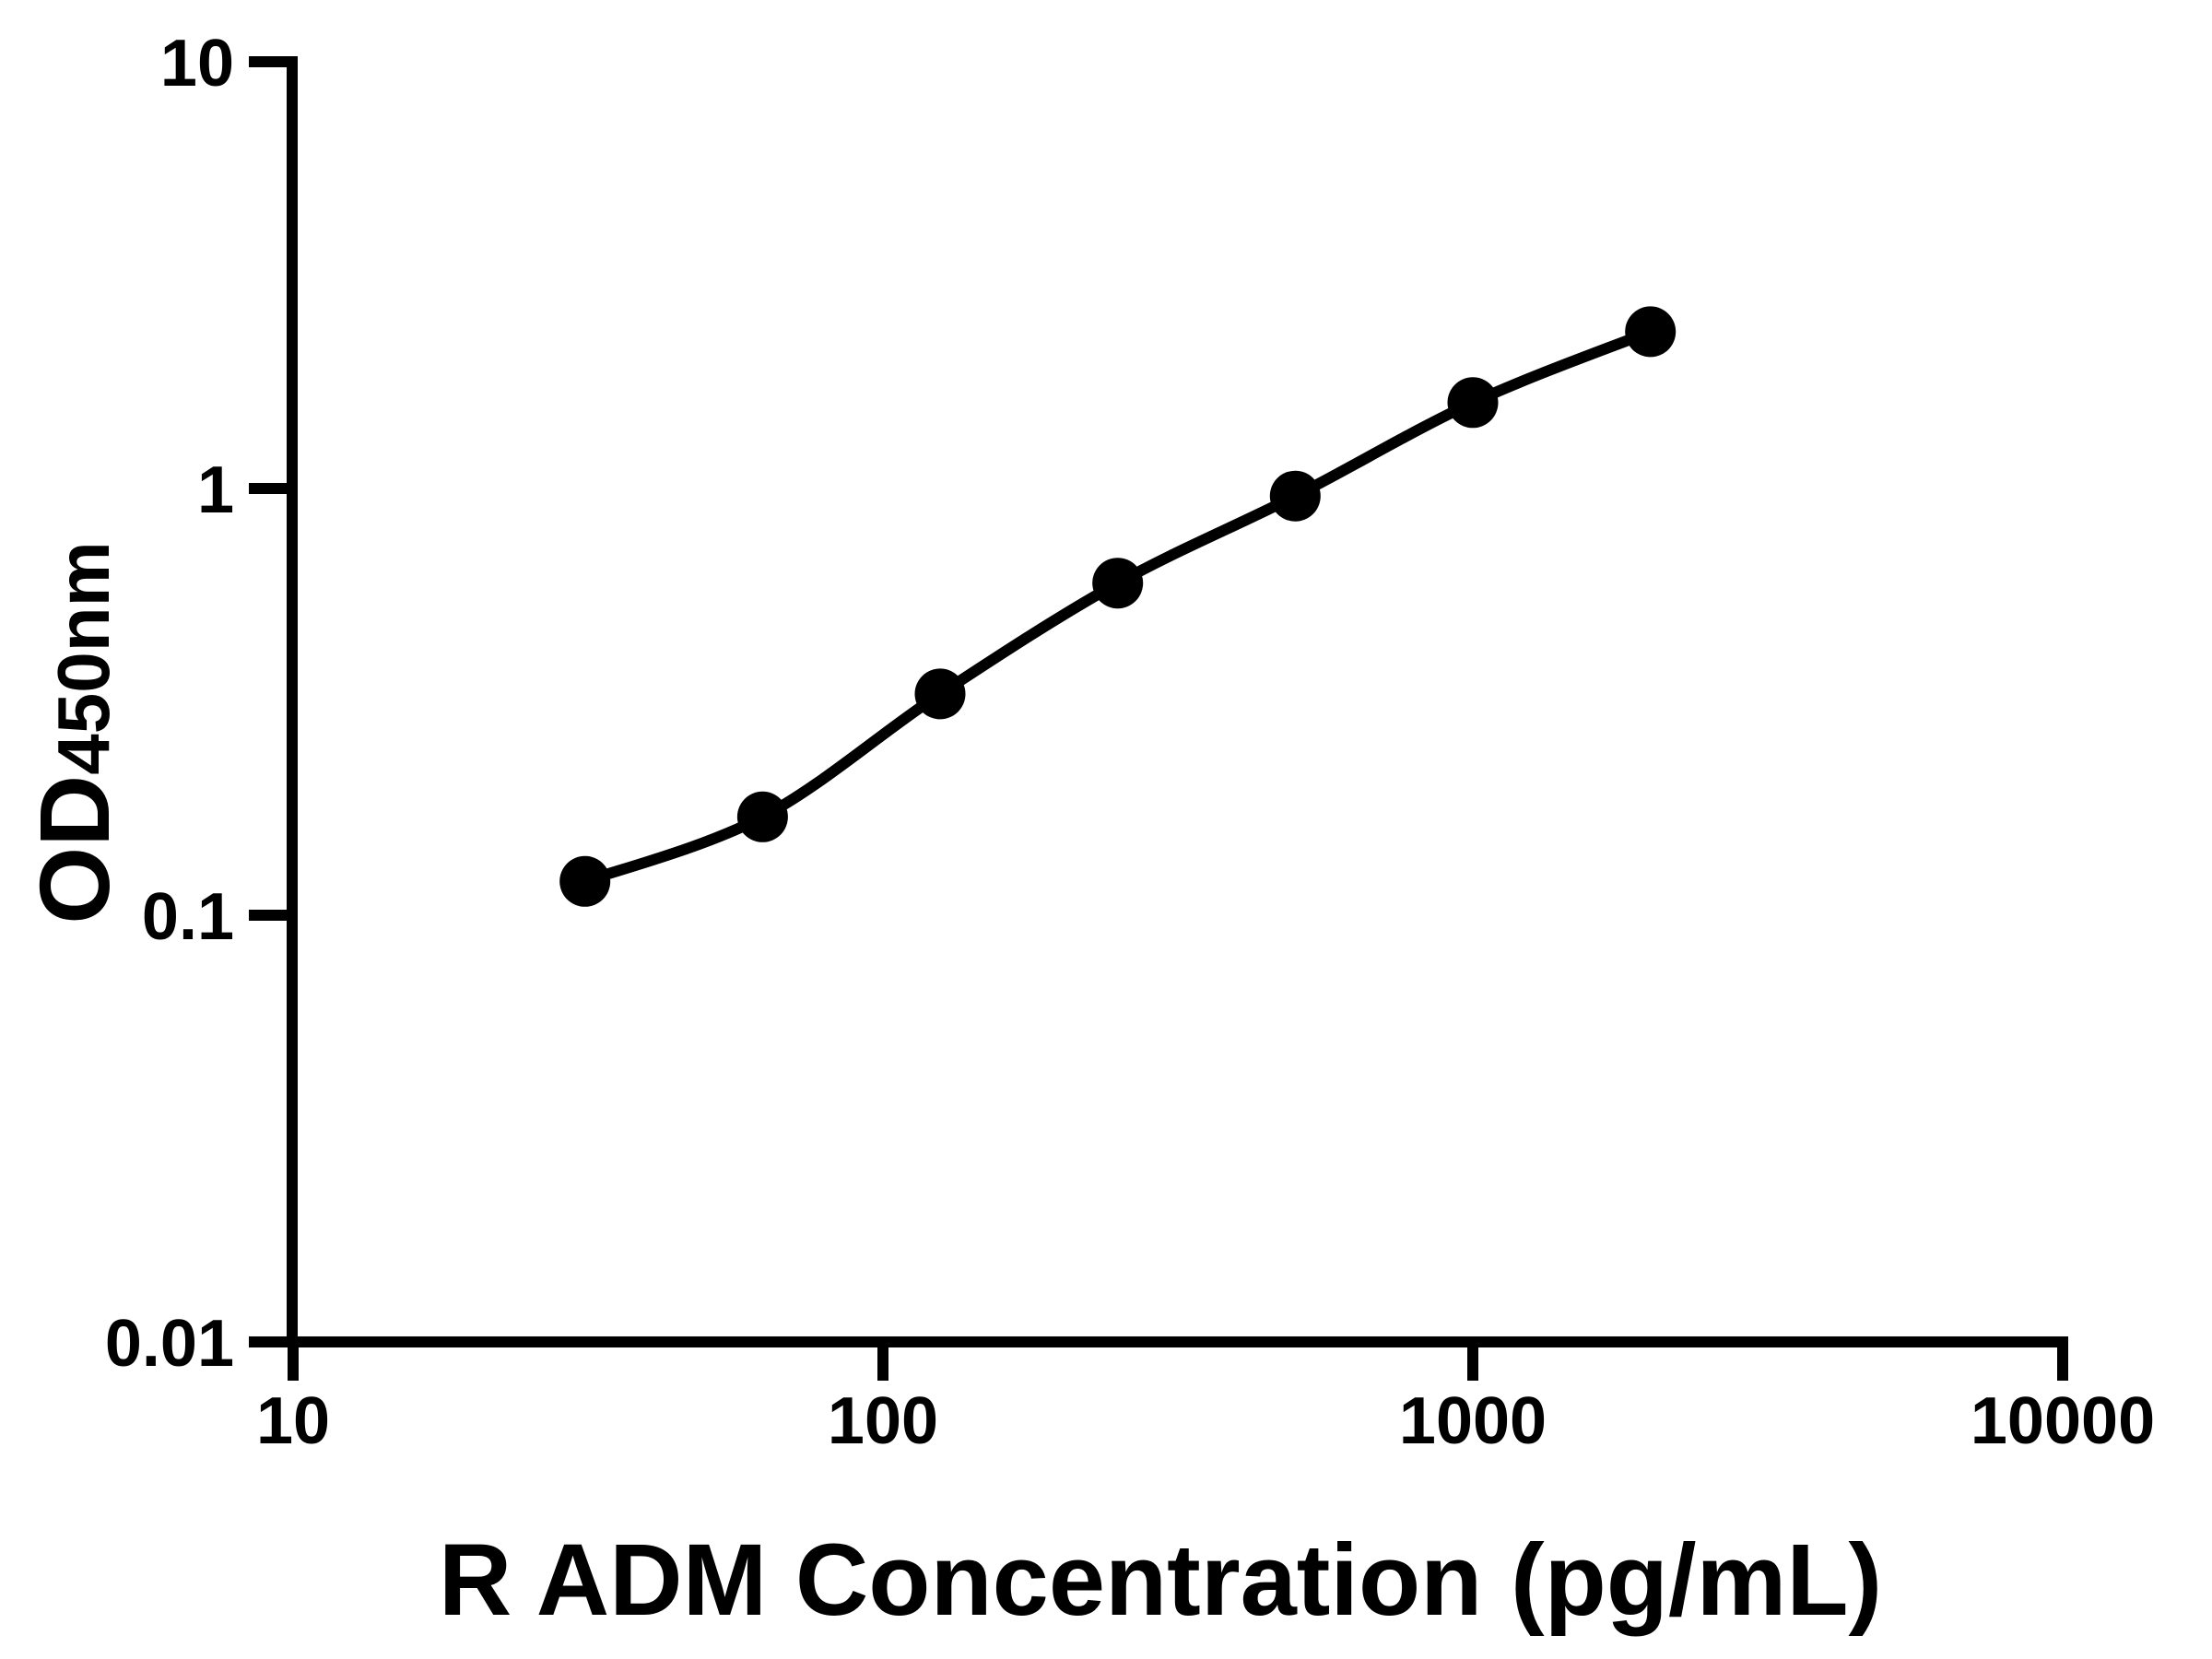 This screenshot has height=1659, width=2212. What do you see at coordinates (169, 1344) in the screenshot?
I see `y-tick-label: 0.01` at bounding box center [169, 1344].